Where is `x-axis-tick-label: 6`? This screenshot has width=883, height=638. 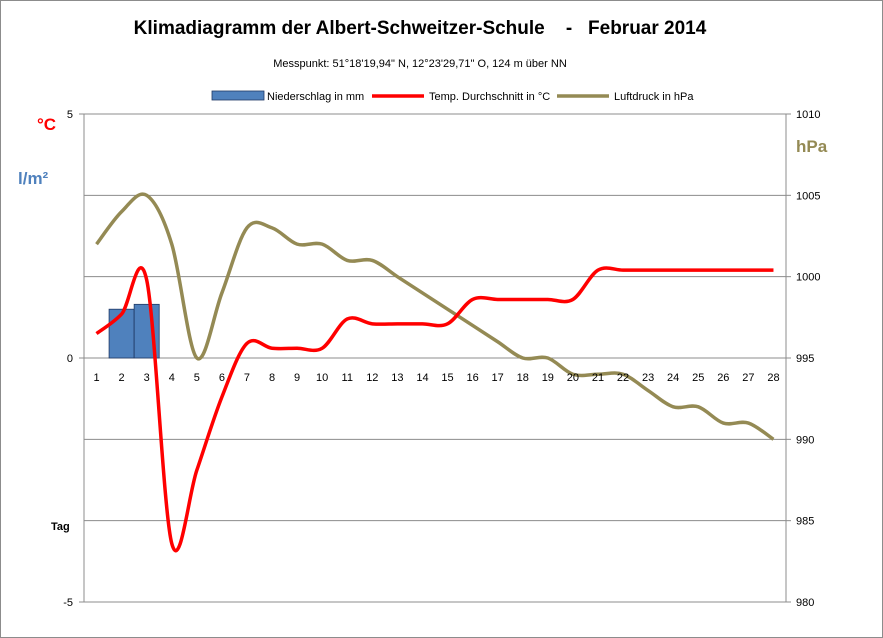 x-axis-tick-label: 6 is located at coordinates (222, 378).